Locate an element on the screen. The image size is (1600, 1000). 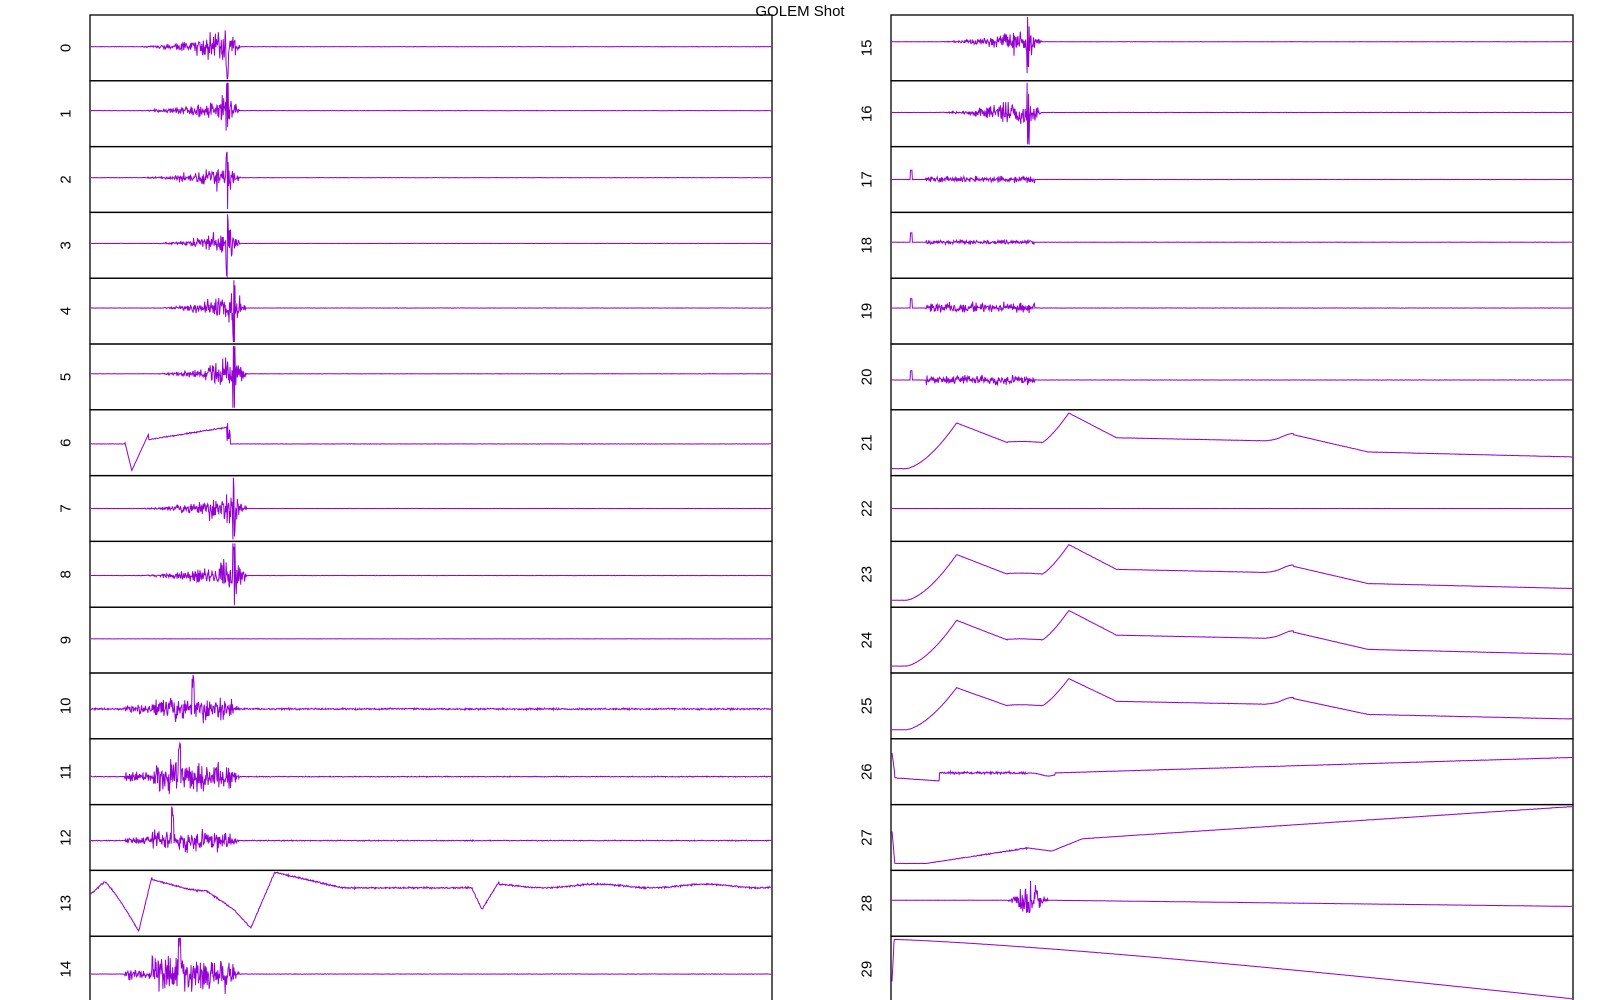
channel-label: 24 is located at coordinates (867, 640).